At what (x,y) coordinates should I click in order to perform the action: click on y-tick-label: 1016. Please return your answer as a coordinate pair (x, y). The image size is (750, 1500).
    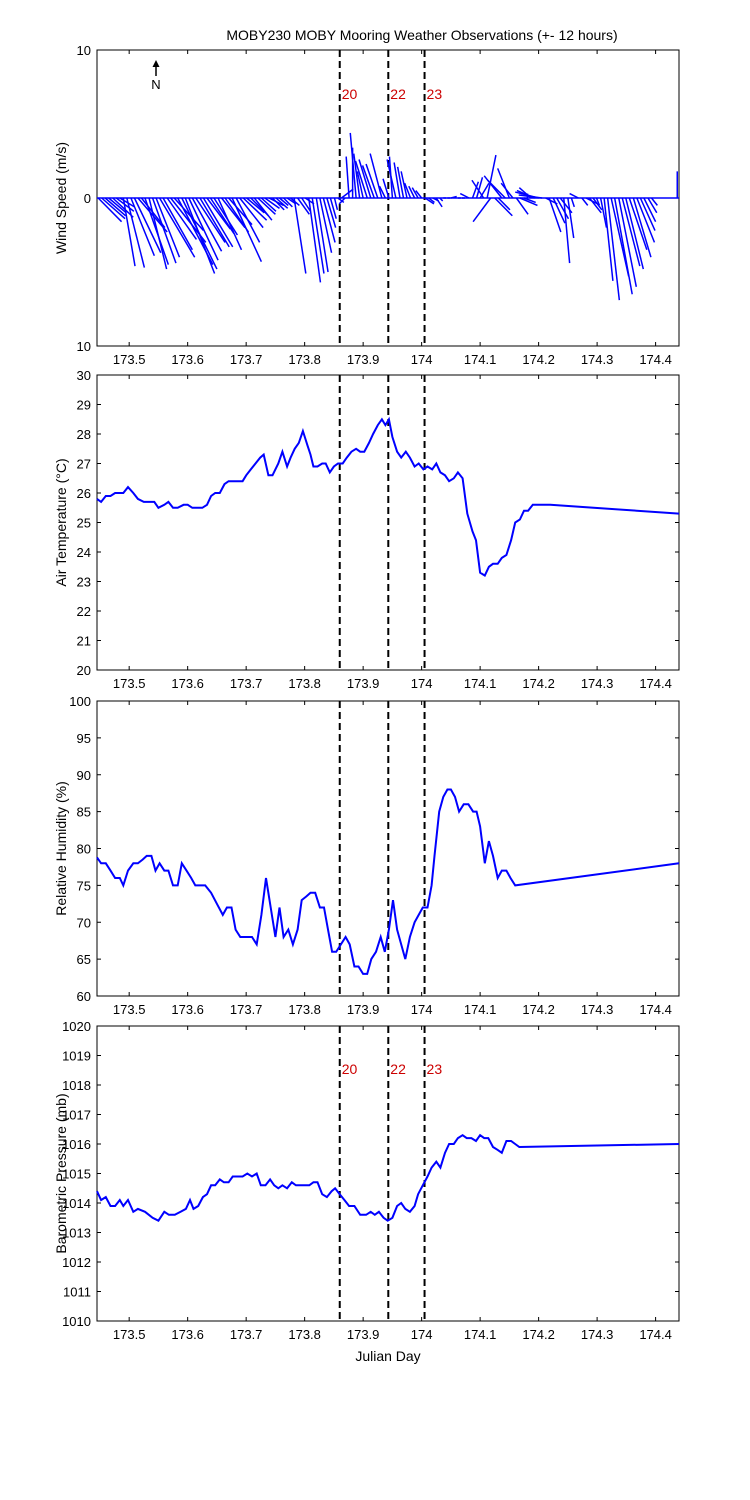
    Looking at the image, I should click on (76, 1144).